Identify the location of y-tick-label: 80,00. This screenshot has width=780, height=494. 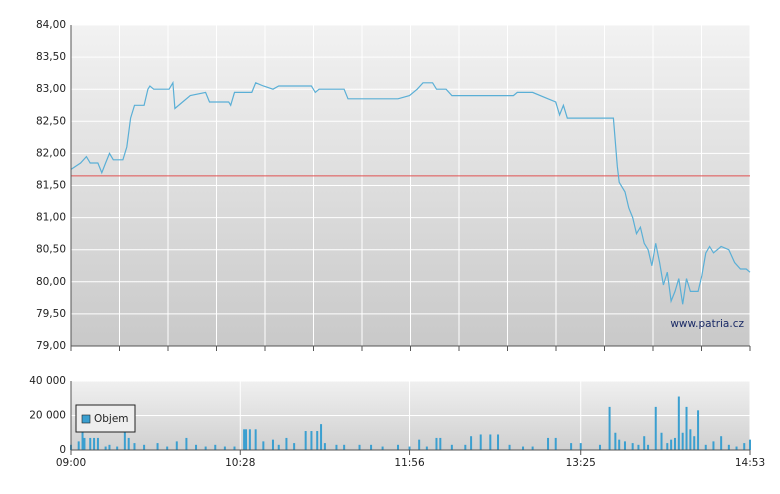
(51, 282).